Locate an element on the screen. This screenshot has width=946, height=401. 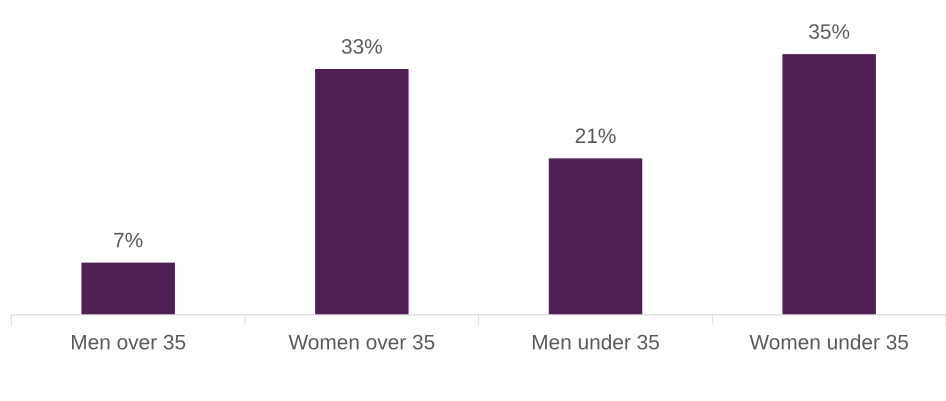
x-tick-label: Men over 35 is located at coordinates (129, 342).